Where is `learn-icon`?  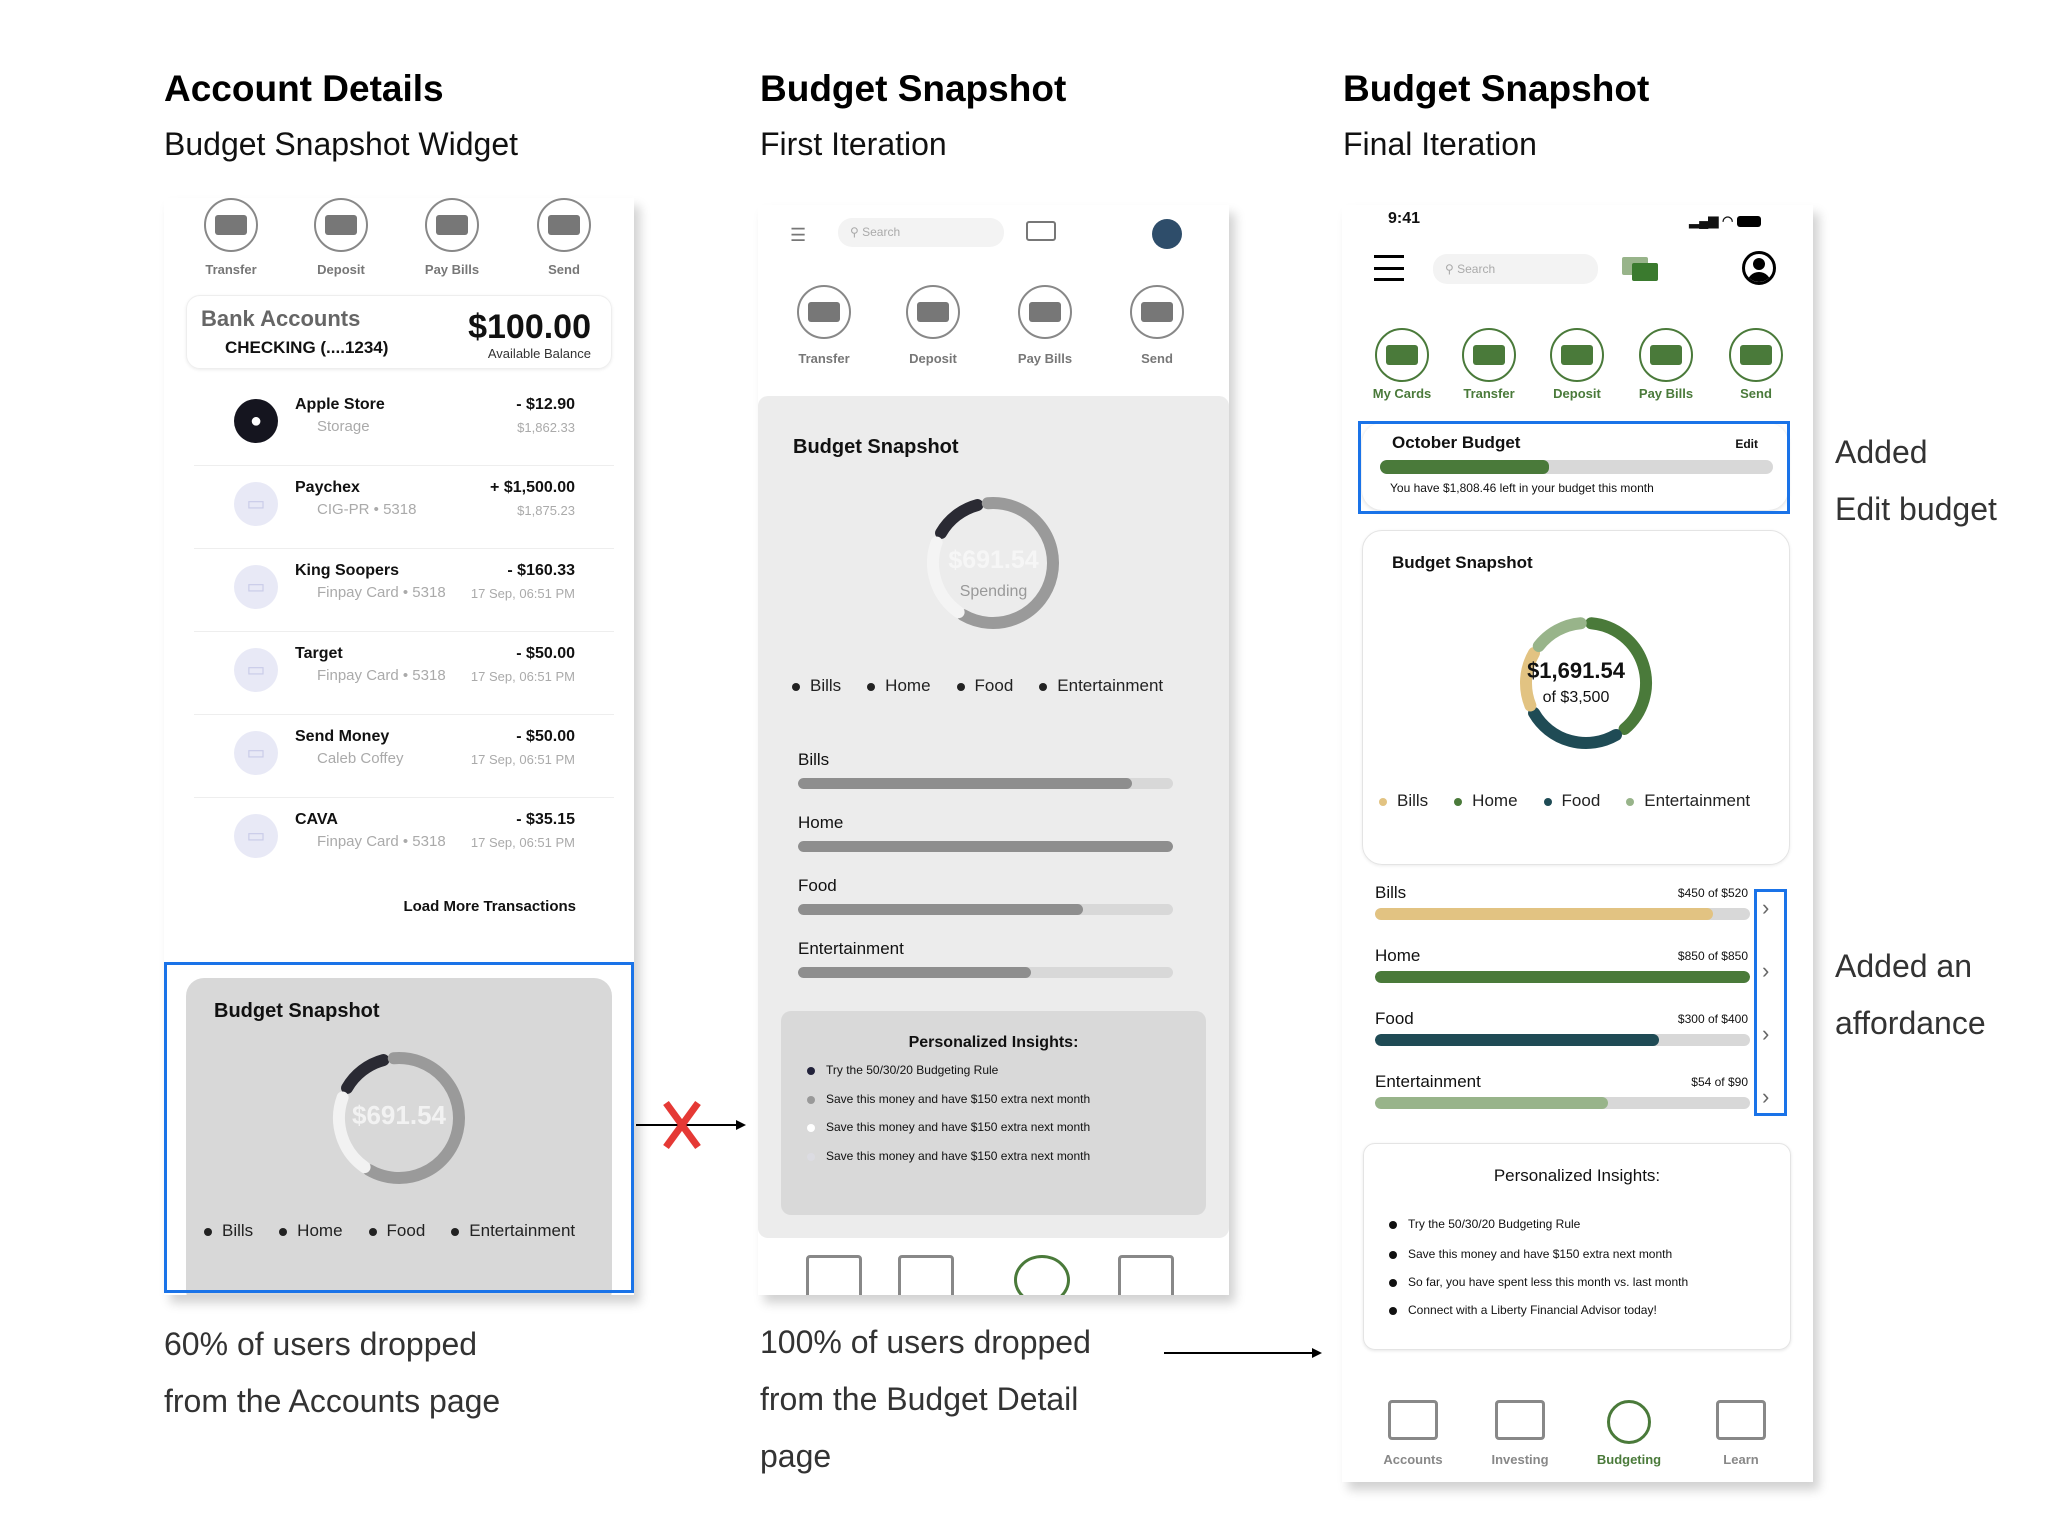
learn-icon is located at coordinates (1146, 1275).